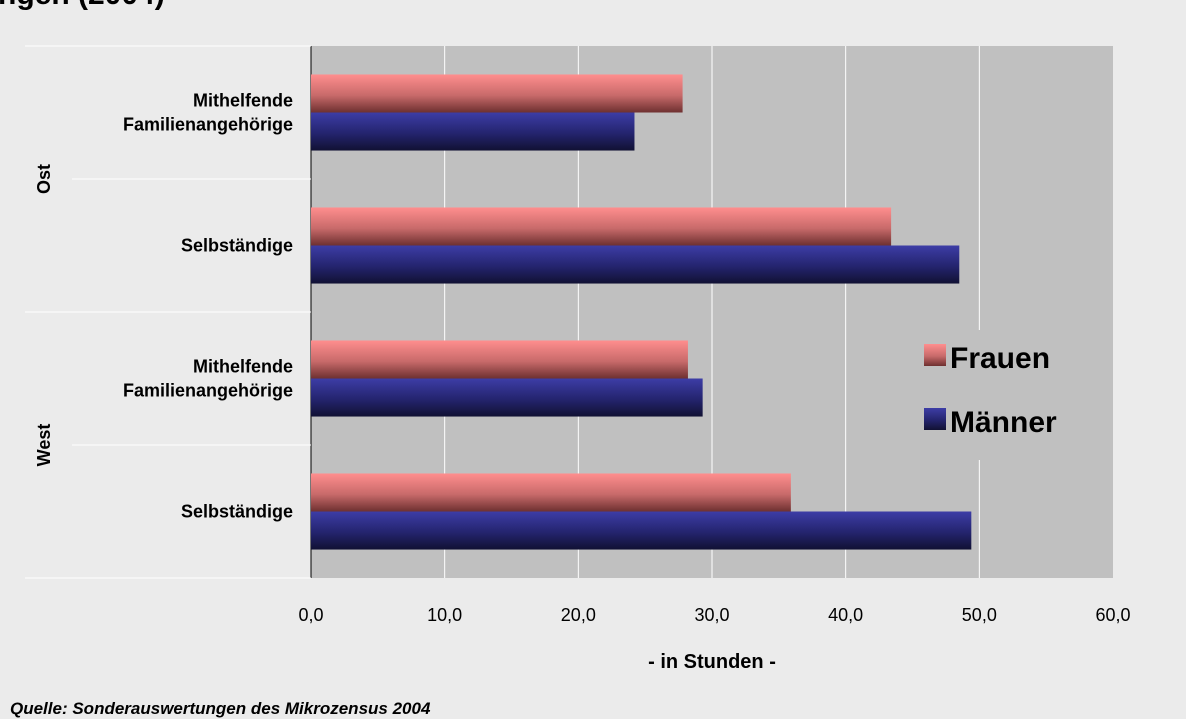  What do you see at coordinates (711, 615) in the screenshot?
I see `x-tick-label: 30,0` at bounding box center [711, 615].